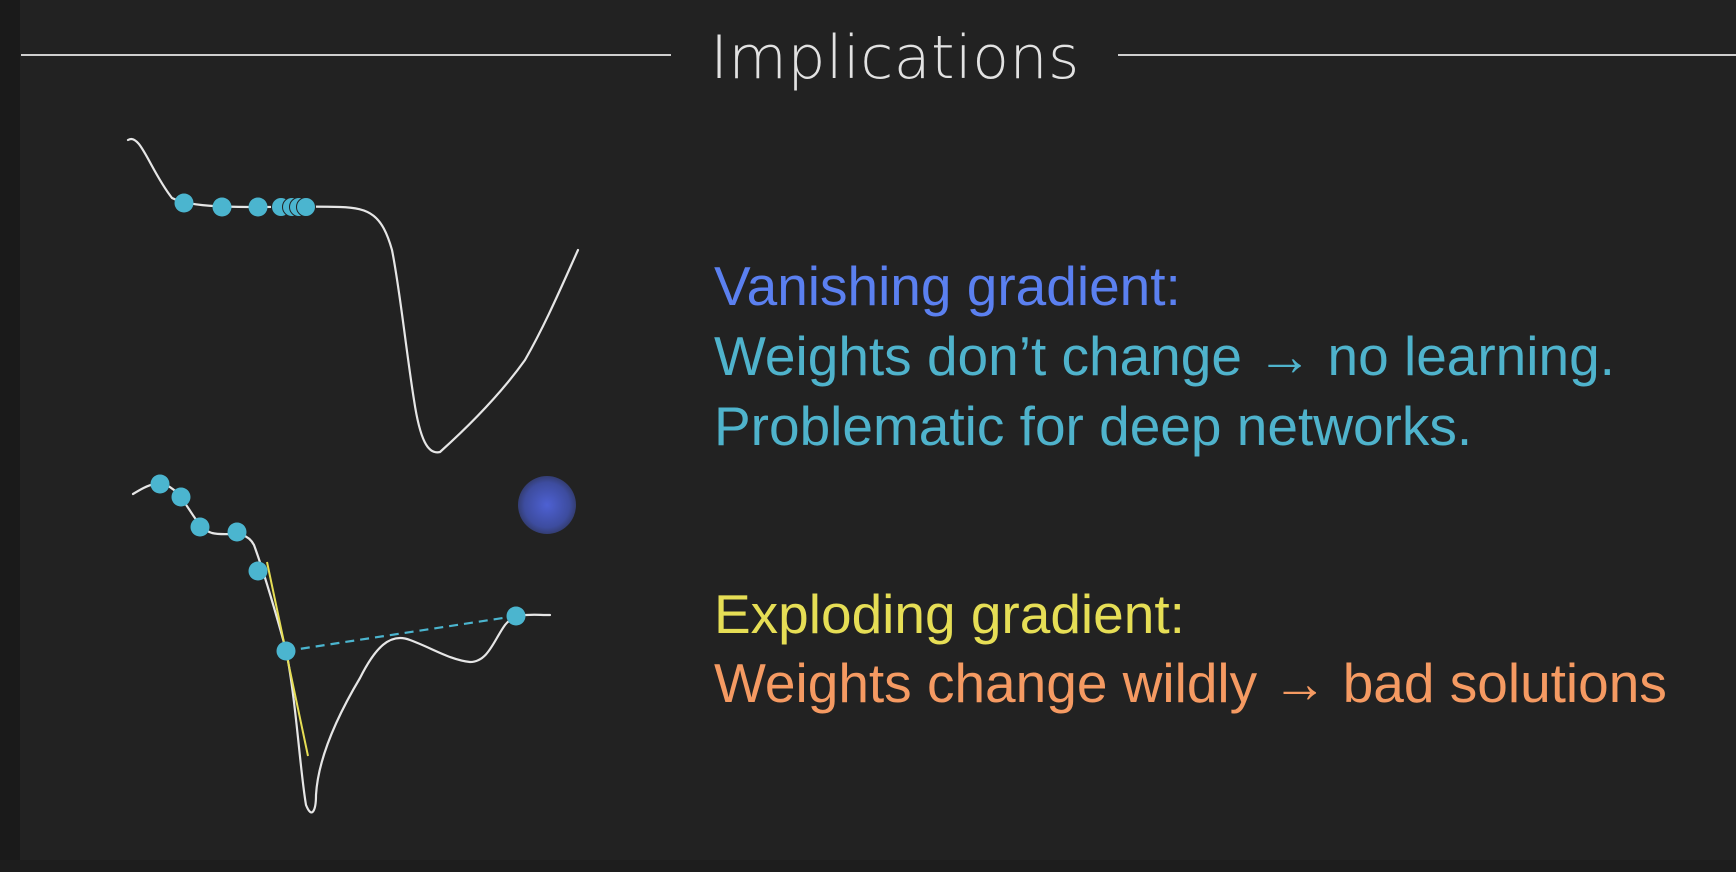 Image resolution: width=1736 pixels, height=872 pixels. I want to click on vanishing-gradient-heading: Vanishing gradient:, so click(947, 286).